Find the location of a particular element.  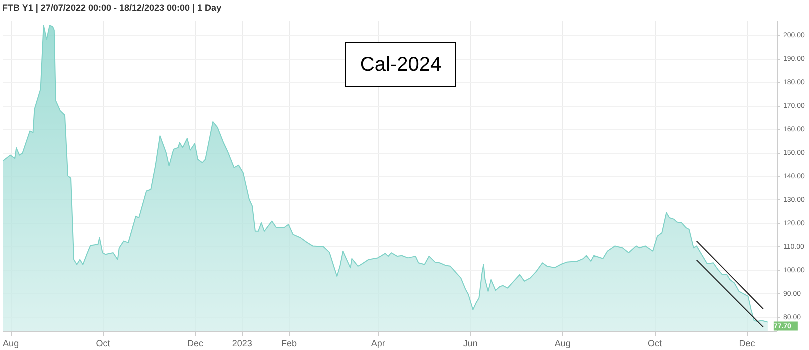

x-tick-label: Feb is located at coordinates (289, 343).